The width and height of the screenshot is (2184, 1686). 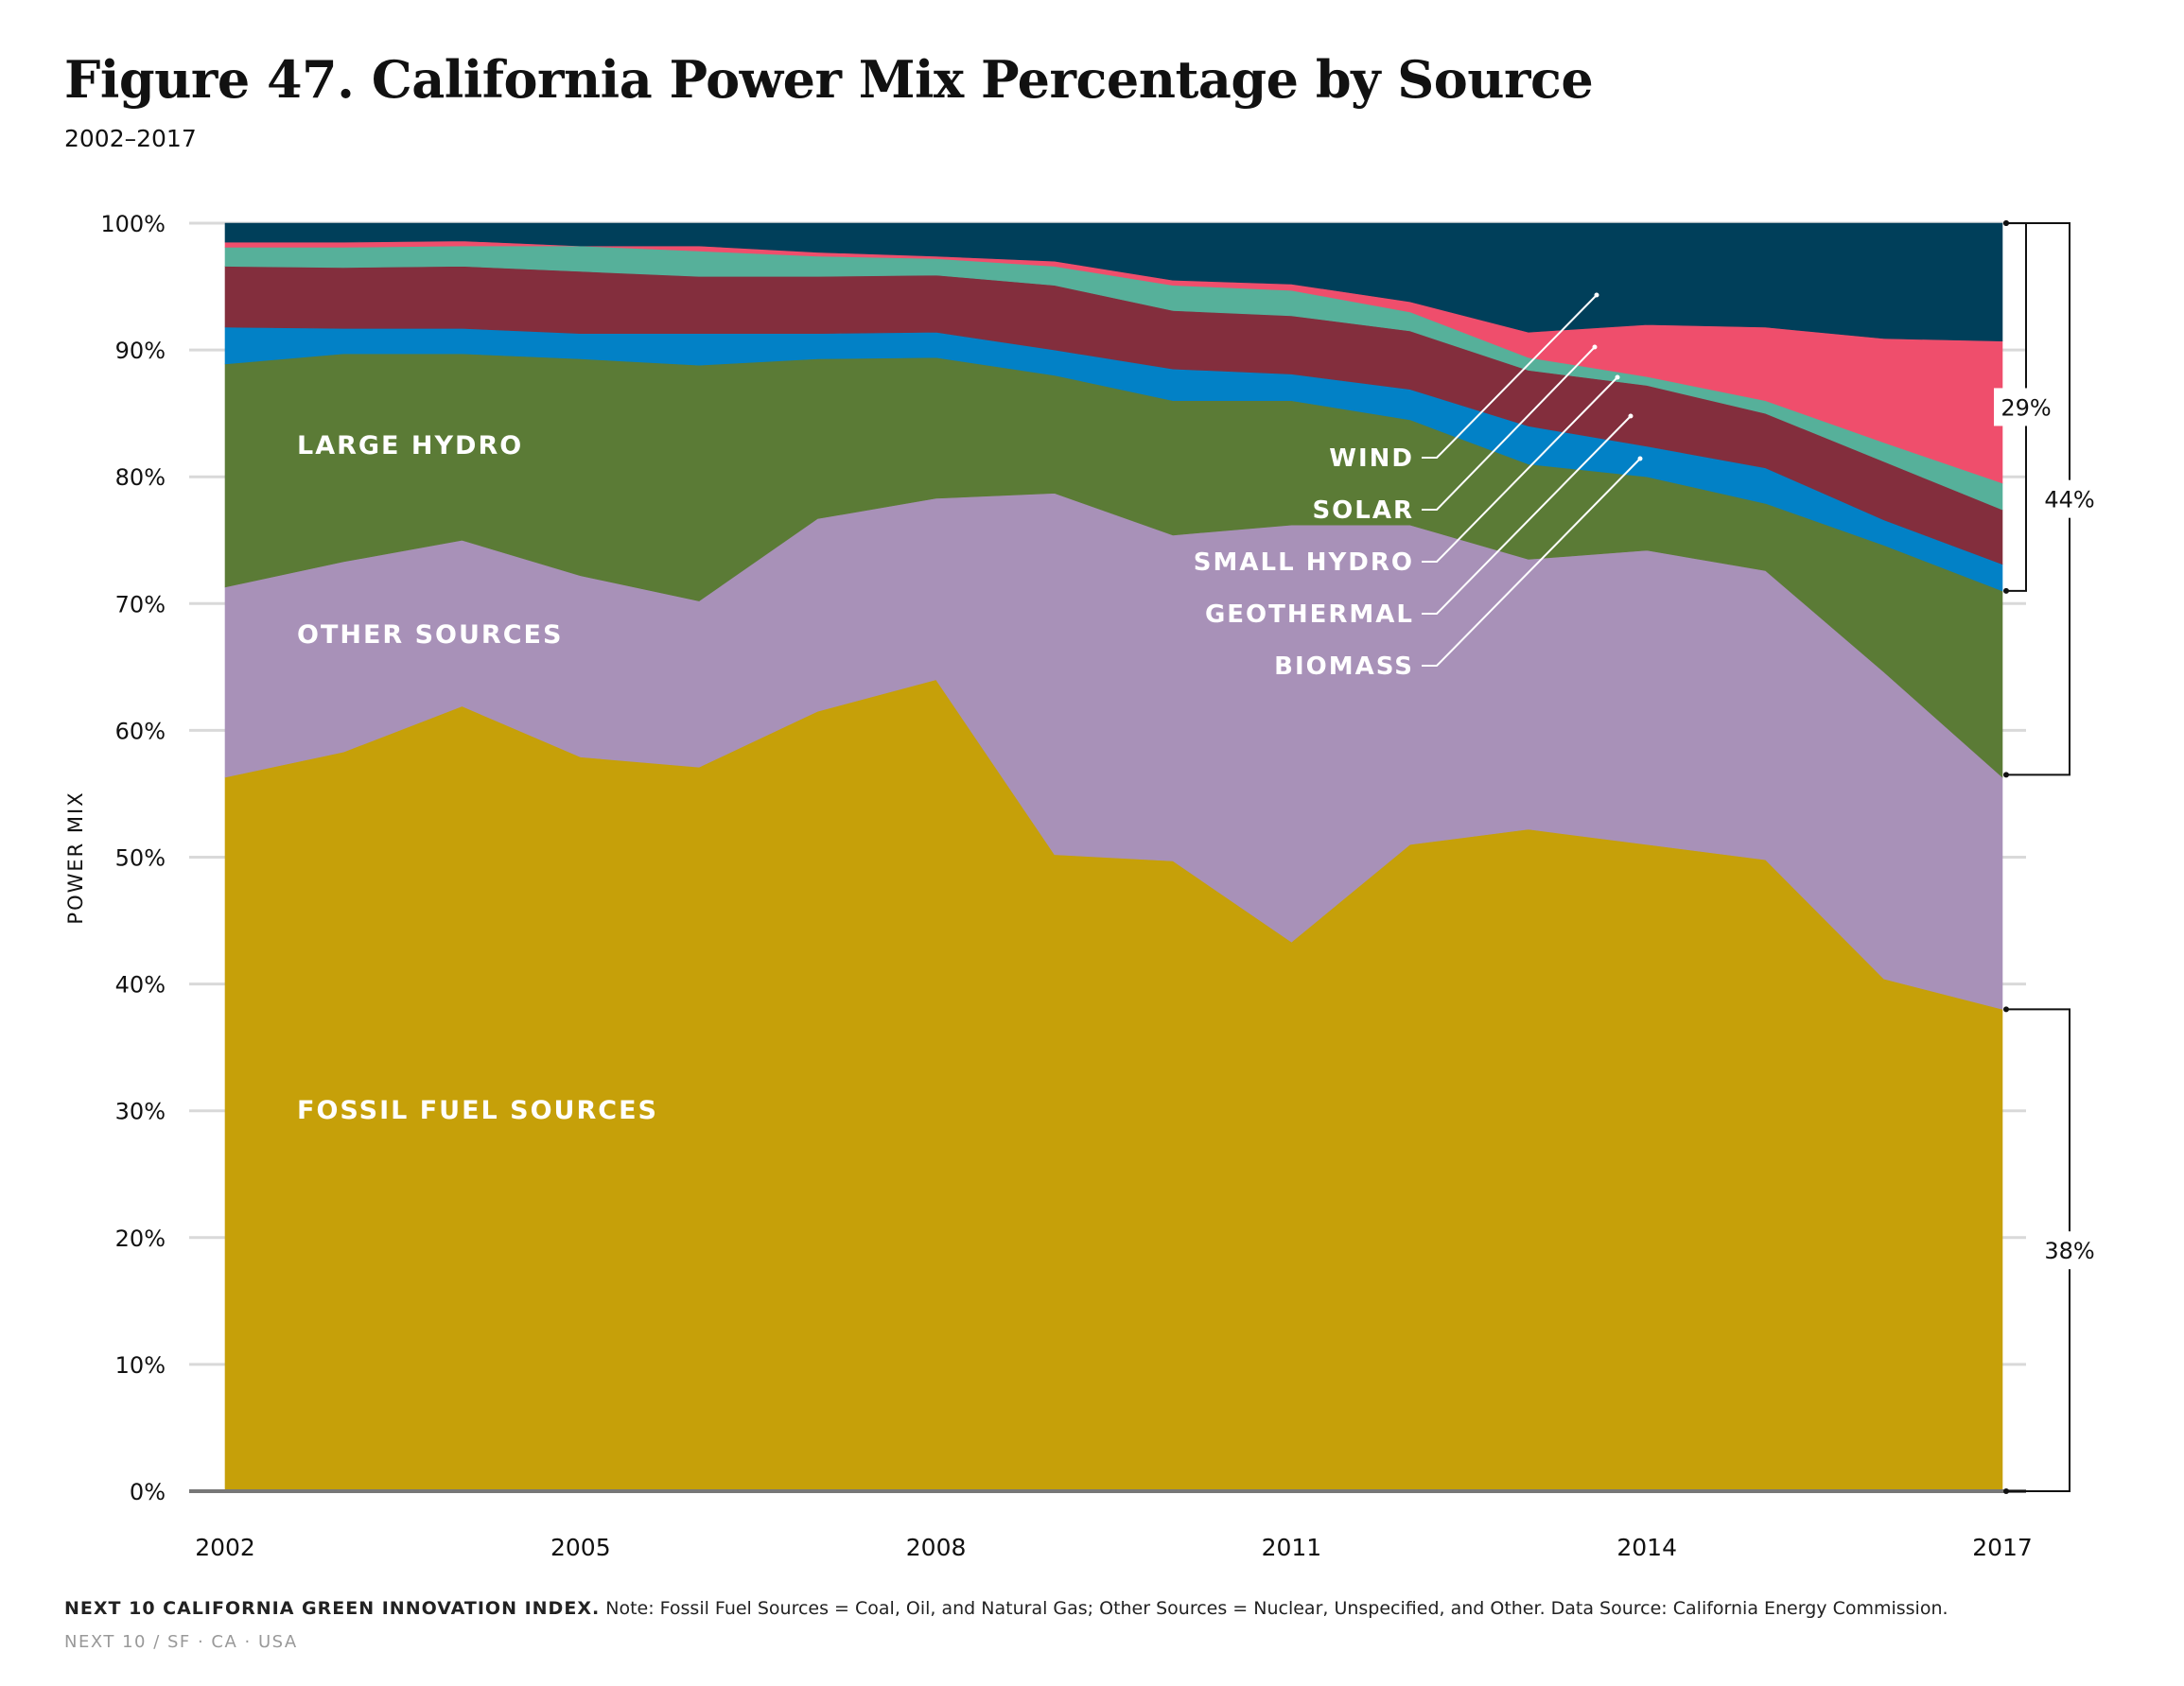 I want to click on callout-label-geothermal: GEOTHERMAL, so click(x=1310, y=614).